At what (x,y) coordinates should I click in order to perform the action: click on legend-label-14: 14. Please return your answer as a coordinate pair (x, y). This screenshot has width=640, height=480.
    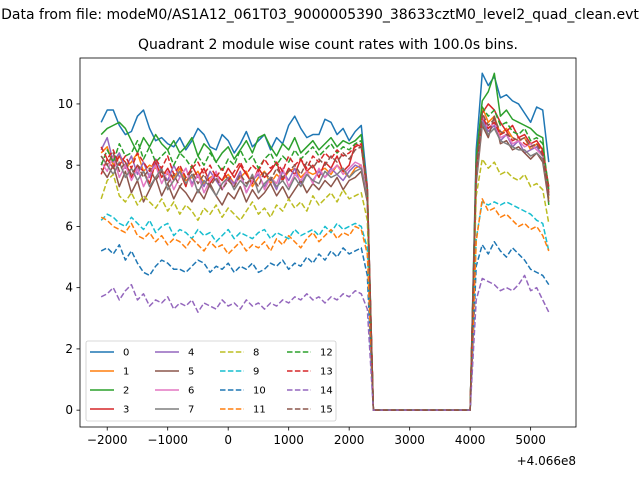
    Looking at the image, I should click on (326, 391).